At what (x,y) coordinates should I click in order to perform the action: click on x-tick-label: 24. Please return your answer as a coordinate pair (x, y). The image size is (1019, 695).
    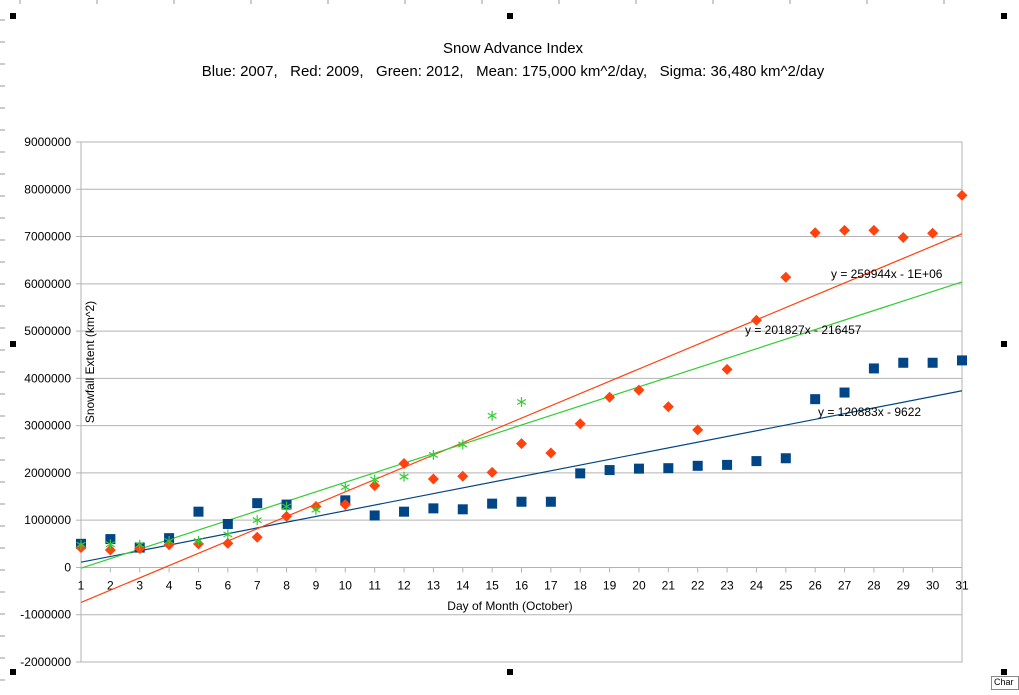
    Looking at the image, I should click on (757, 585).